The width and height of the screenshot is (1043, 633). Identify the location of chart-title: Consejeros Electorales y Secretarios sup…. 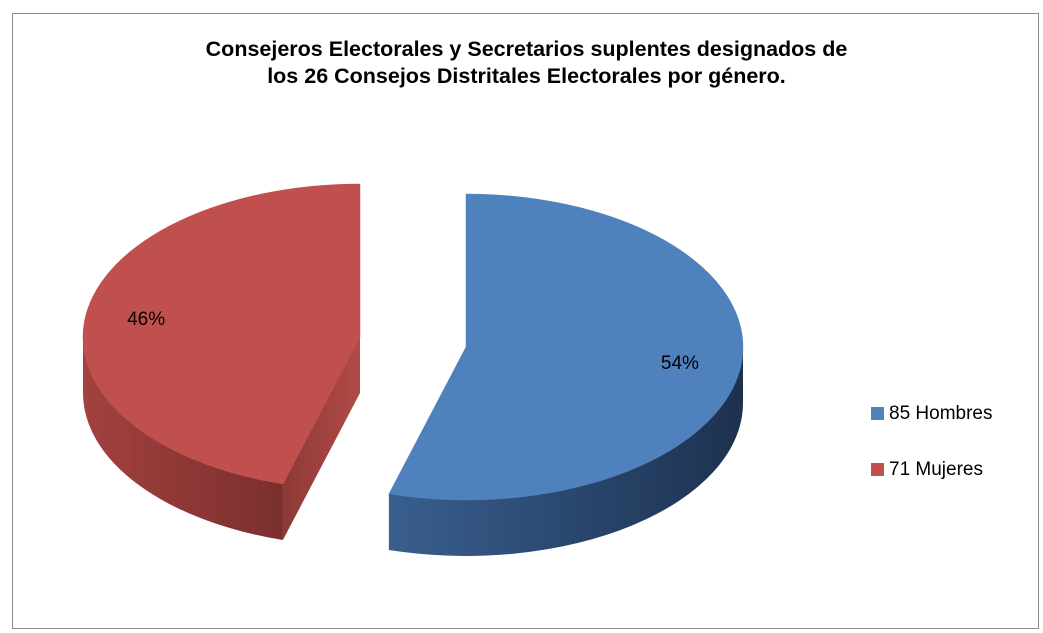
(526, 63).